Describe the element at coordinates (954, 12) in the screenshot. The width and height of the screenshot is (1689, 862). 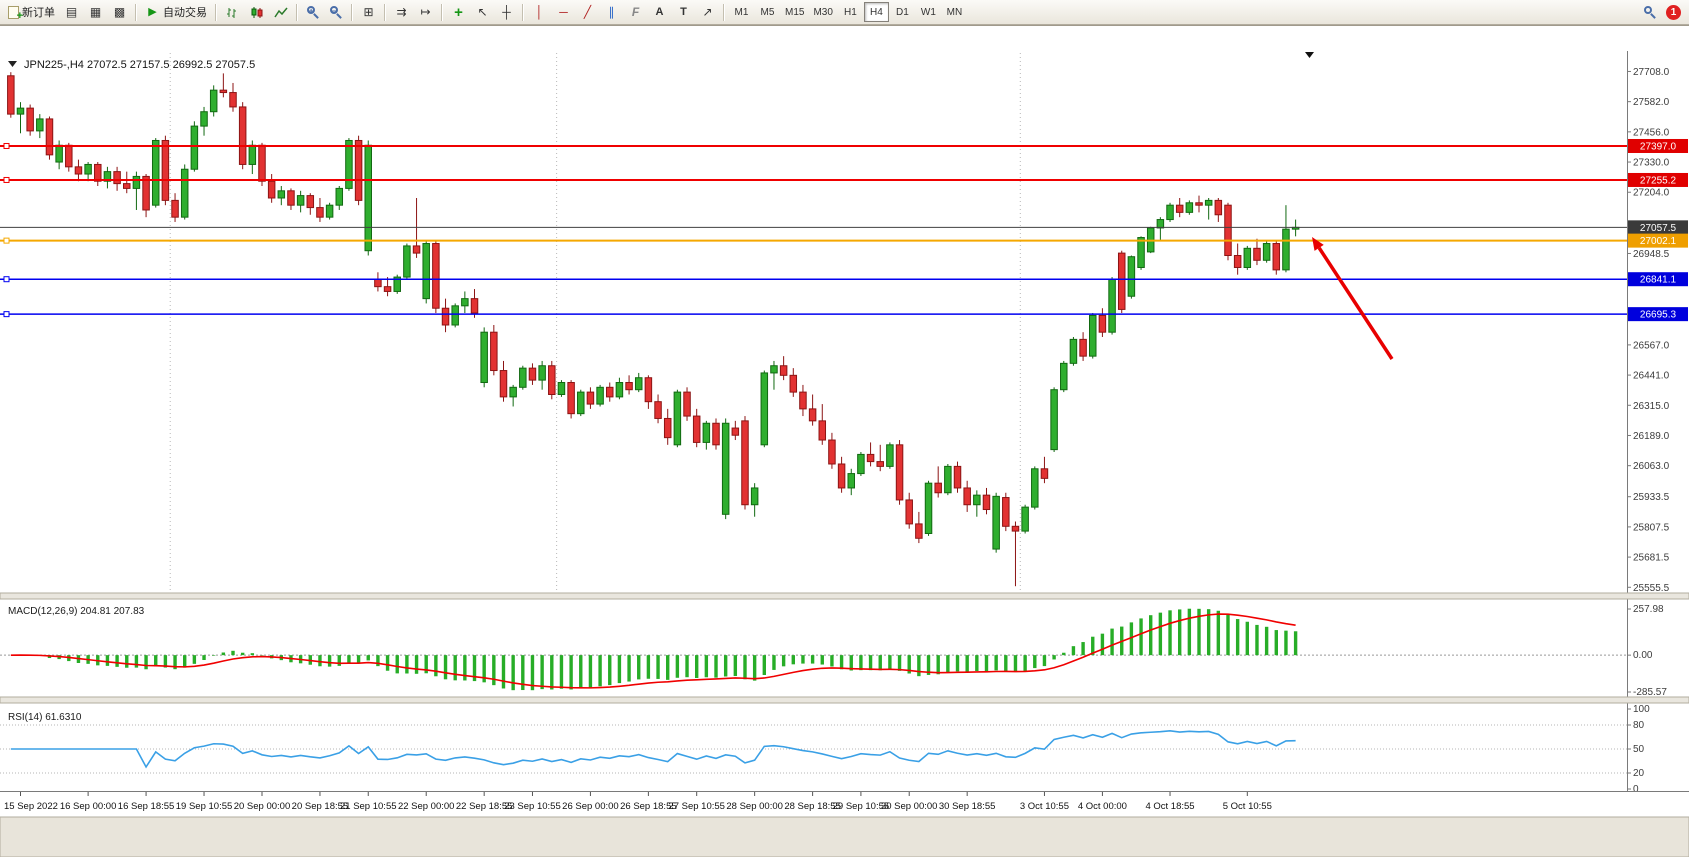
I see `timeframe-button-MN: MN` at that location.